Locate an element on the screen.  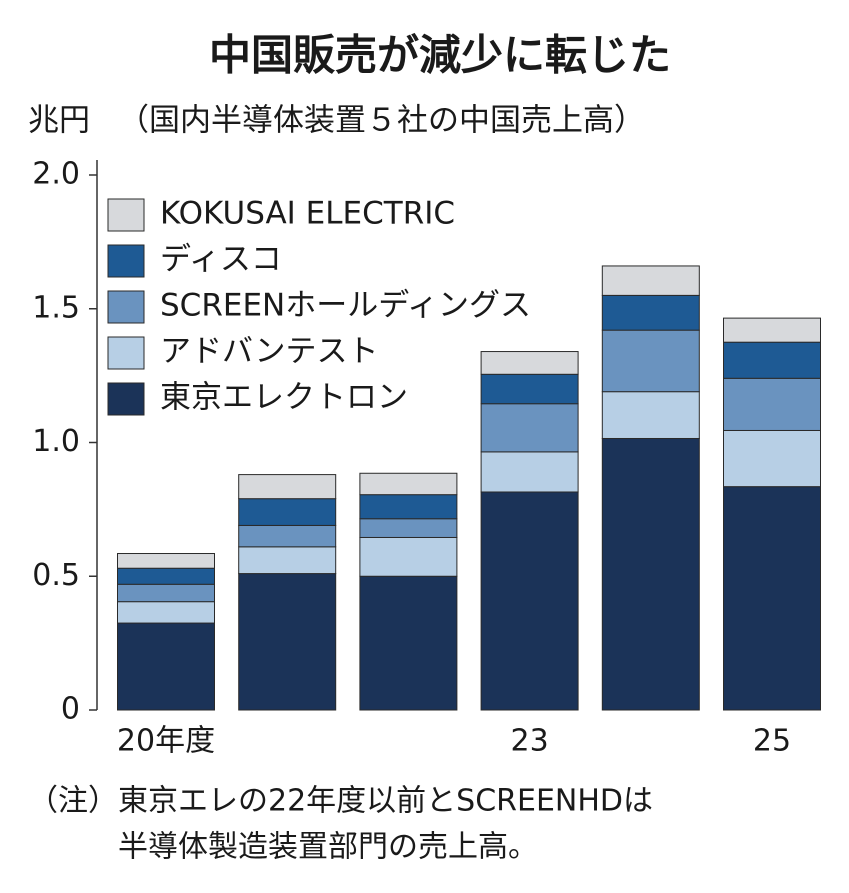
y-axis-label: 兆円 is located at coordinates (59, 121).